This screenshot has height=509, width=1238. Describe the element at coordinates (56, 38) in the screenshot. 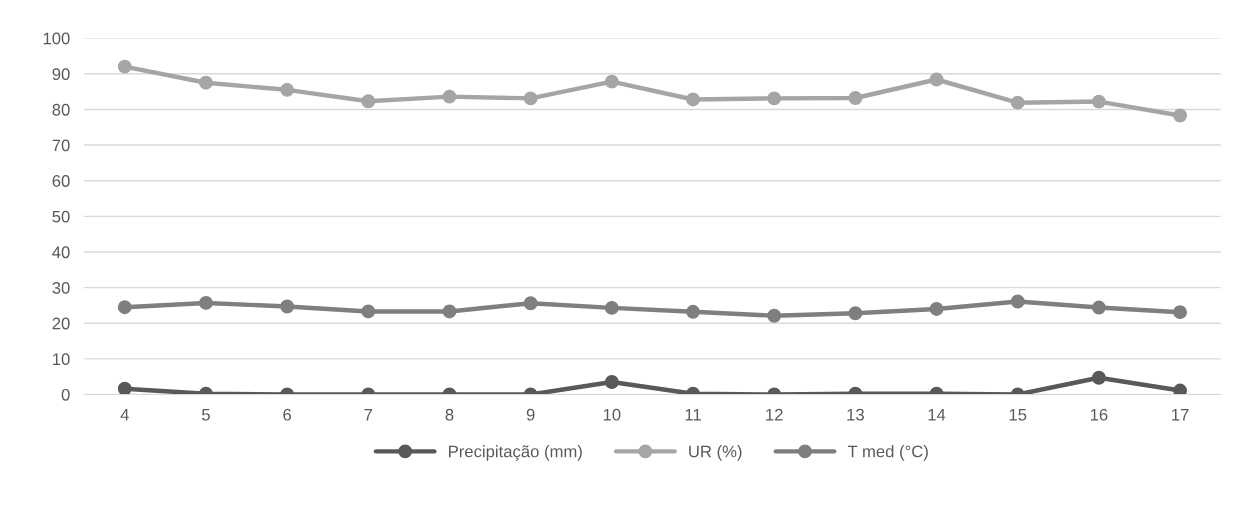

I see `y-tick-label: 100` at that location.